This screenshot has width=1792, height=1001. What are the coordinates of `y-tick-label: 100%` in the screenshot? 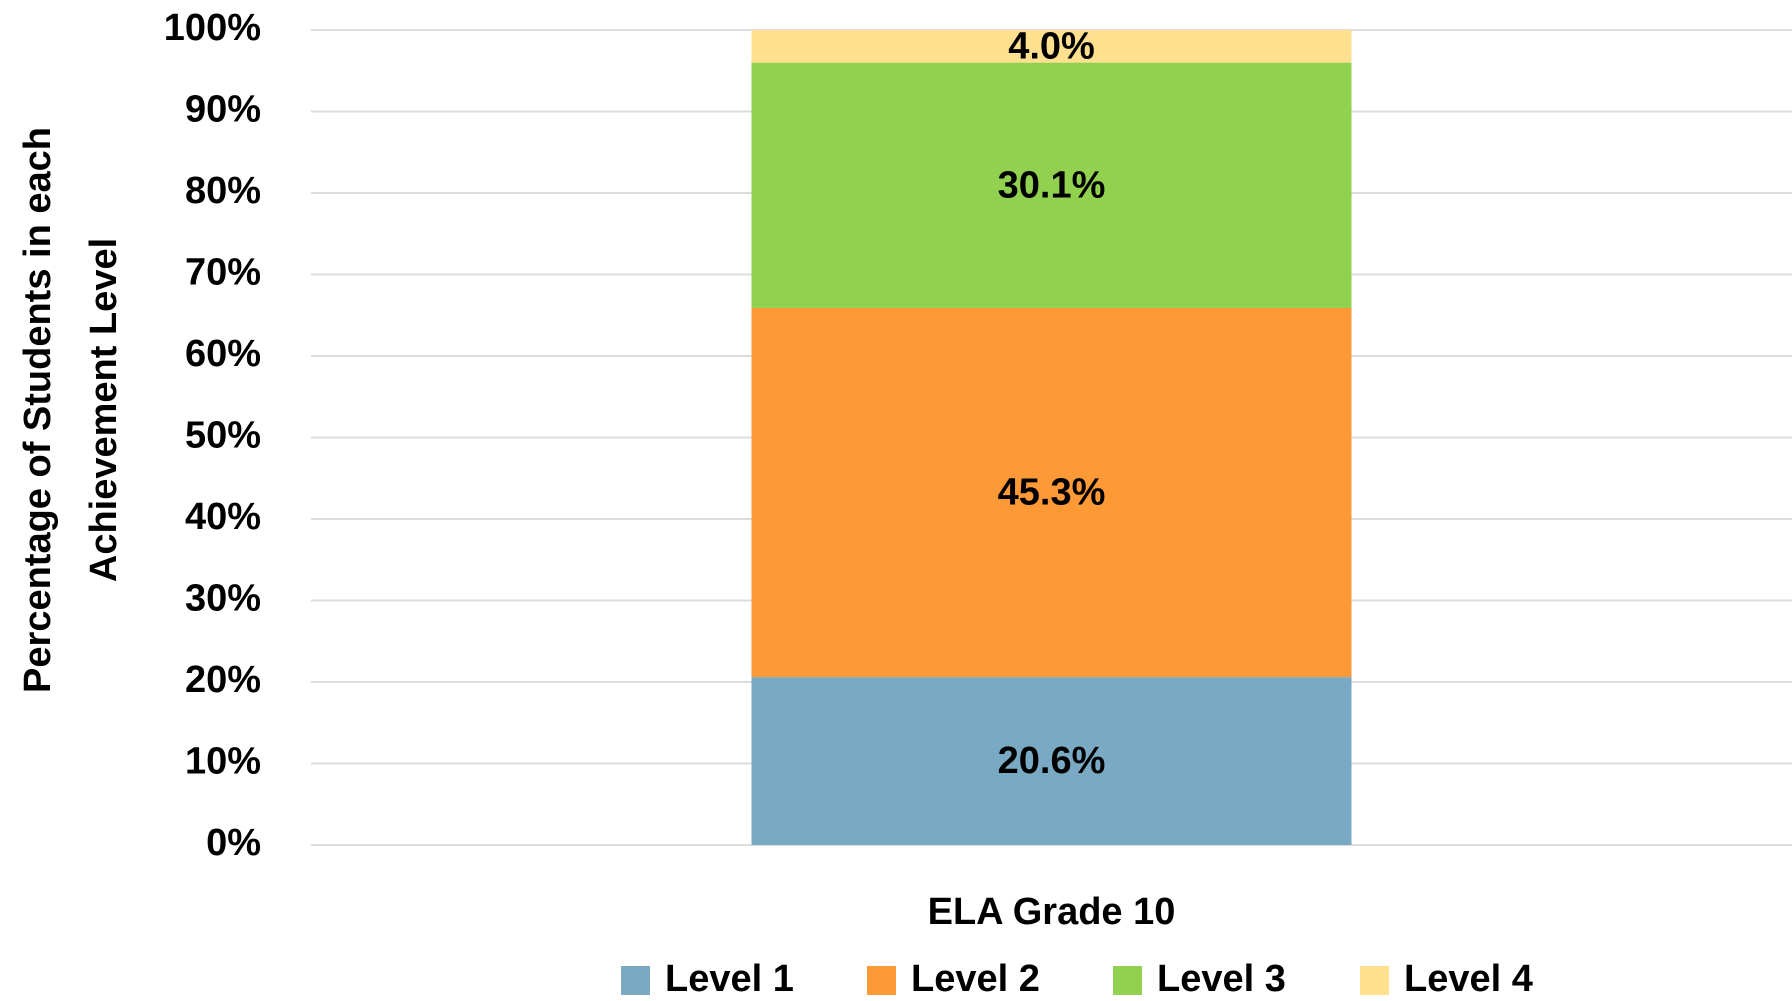 It's located at (212, 28).